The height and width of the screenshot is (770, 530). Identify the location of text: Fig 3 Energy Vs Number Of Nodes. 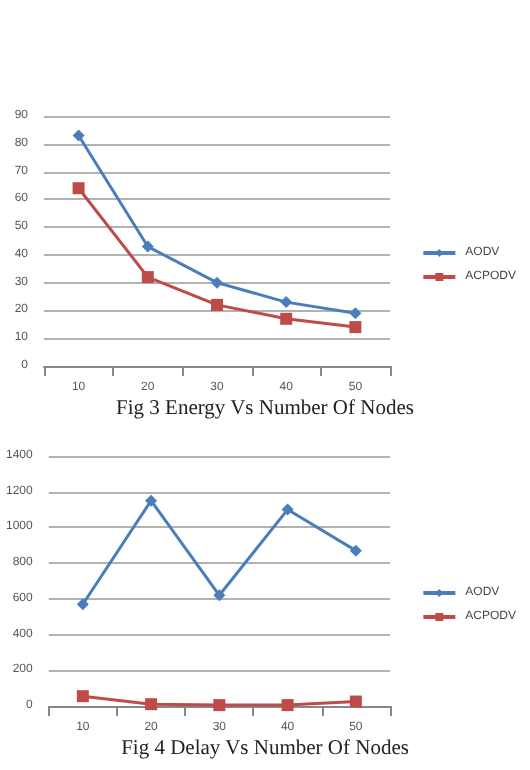
(265, 409).